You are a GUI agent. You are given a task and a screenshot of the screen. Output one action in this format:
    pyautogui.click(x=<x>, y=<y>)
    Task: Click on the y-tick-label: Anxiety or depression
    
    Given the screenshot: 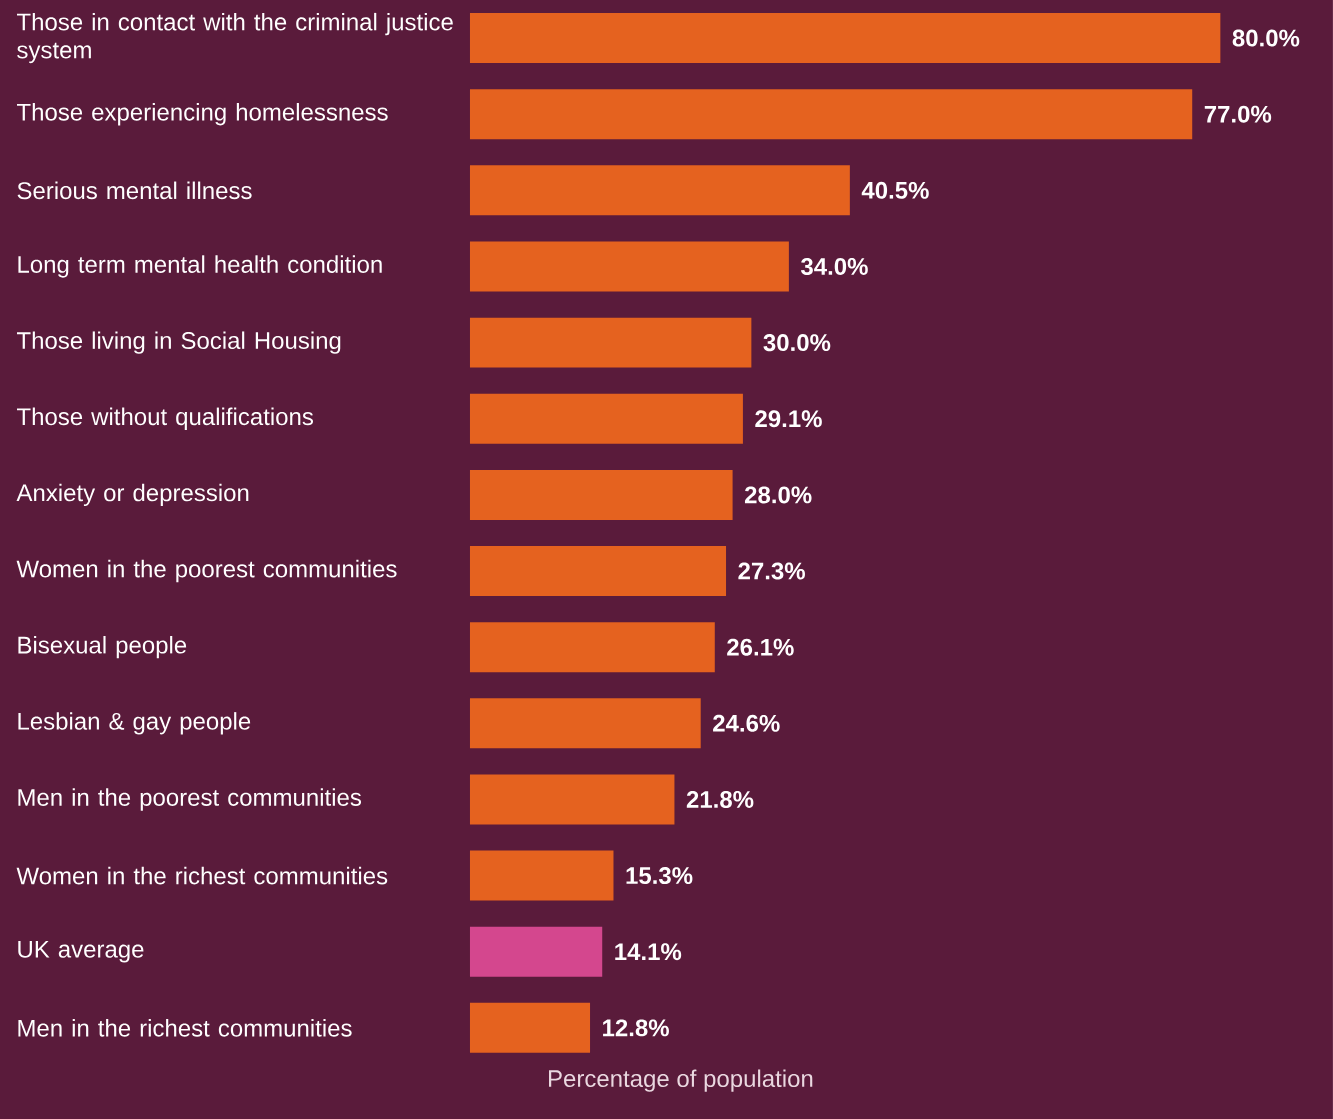 What is the action you would take?
    pyautogui.click(x=132, y=495)
    